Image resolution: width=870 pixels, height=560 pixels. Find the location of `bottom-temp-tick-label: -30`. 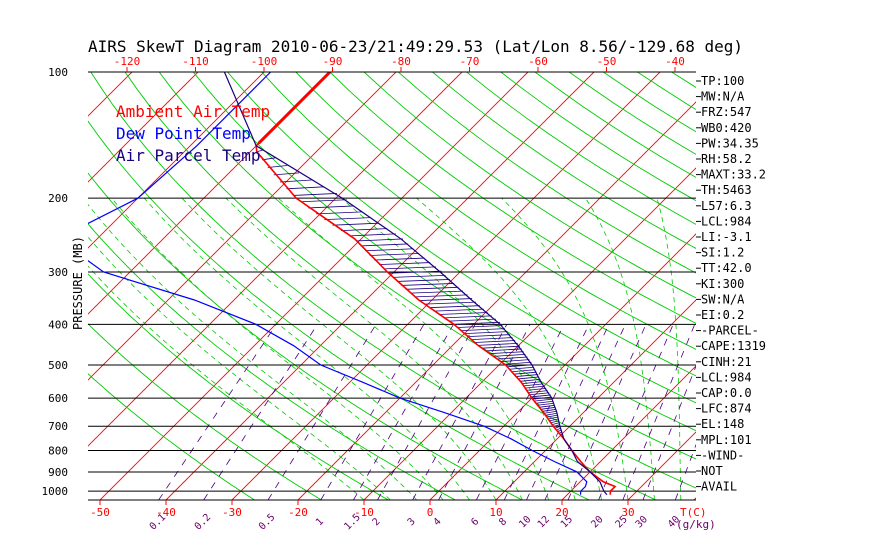

bottom-temp-tick-label: -30 is located at coordinates (232, 512).